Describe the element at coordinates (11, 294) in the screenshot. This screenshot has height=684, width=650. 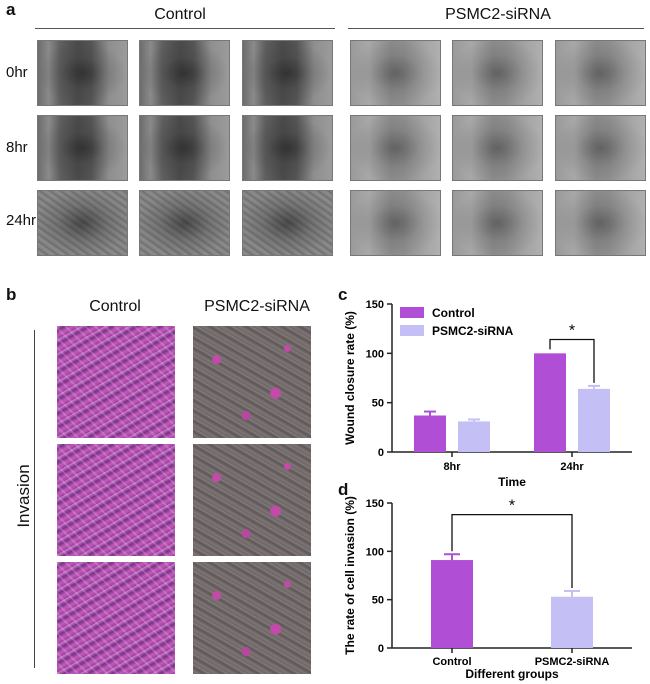
I see `panel-b-letter: b` at that location.